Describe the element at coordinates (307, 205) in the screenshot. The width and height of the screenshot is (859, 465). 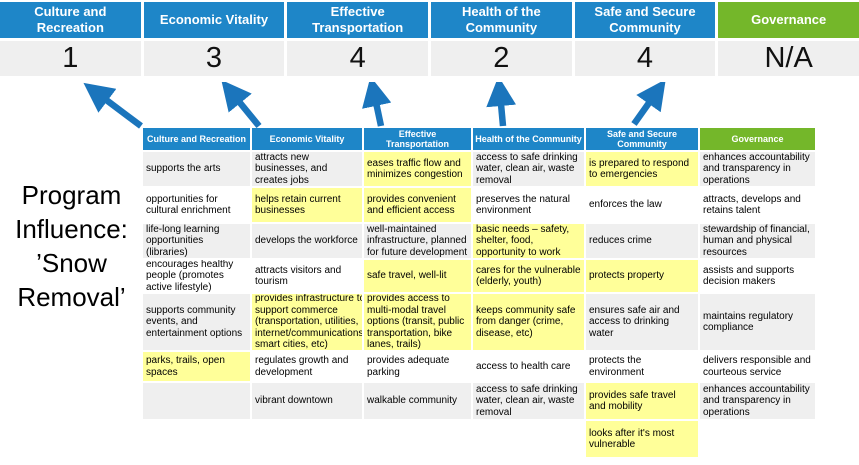
I see `matrix-cell: helps retain current businesses` at that location.